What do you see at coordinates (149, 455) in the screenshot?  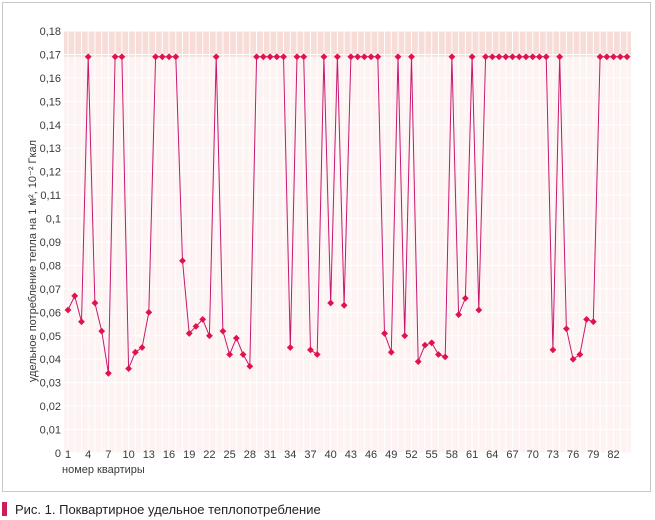 I see `x-tick-label: 13` at bounding box center [149, 455].